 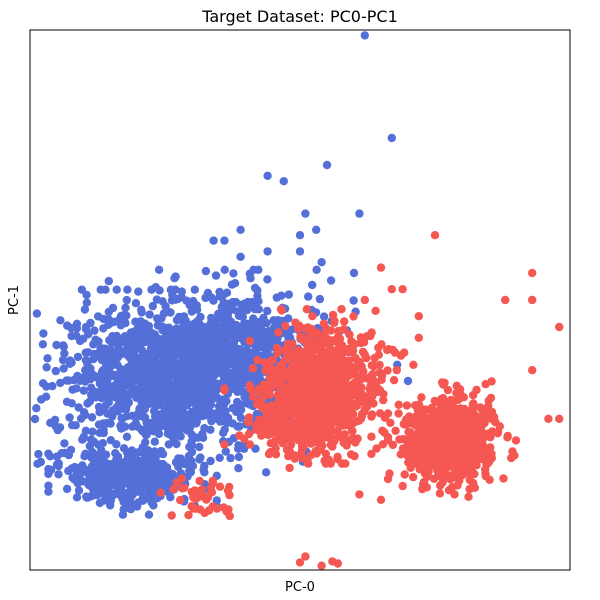 What do you see at coordinates (216, 500) in the screenshot?
I see `scatter-point-s0-1969` at bounding box center [216, 500].